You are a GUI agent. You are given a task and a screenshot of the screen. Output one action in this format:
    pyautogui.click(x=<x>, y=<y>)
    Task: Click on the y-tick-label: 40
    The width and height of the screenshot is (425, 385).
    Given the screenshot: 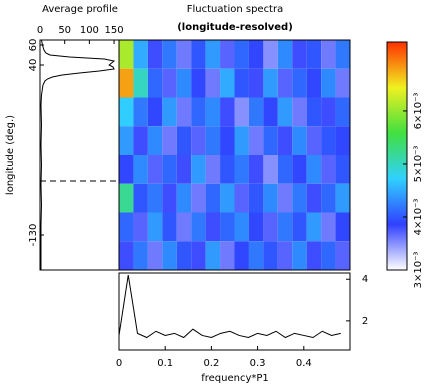 What is the action you would take?
    pyautogui.click(x=33, y=65)
    